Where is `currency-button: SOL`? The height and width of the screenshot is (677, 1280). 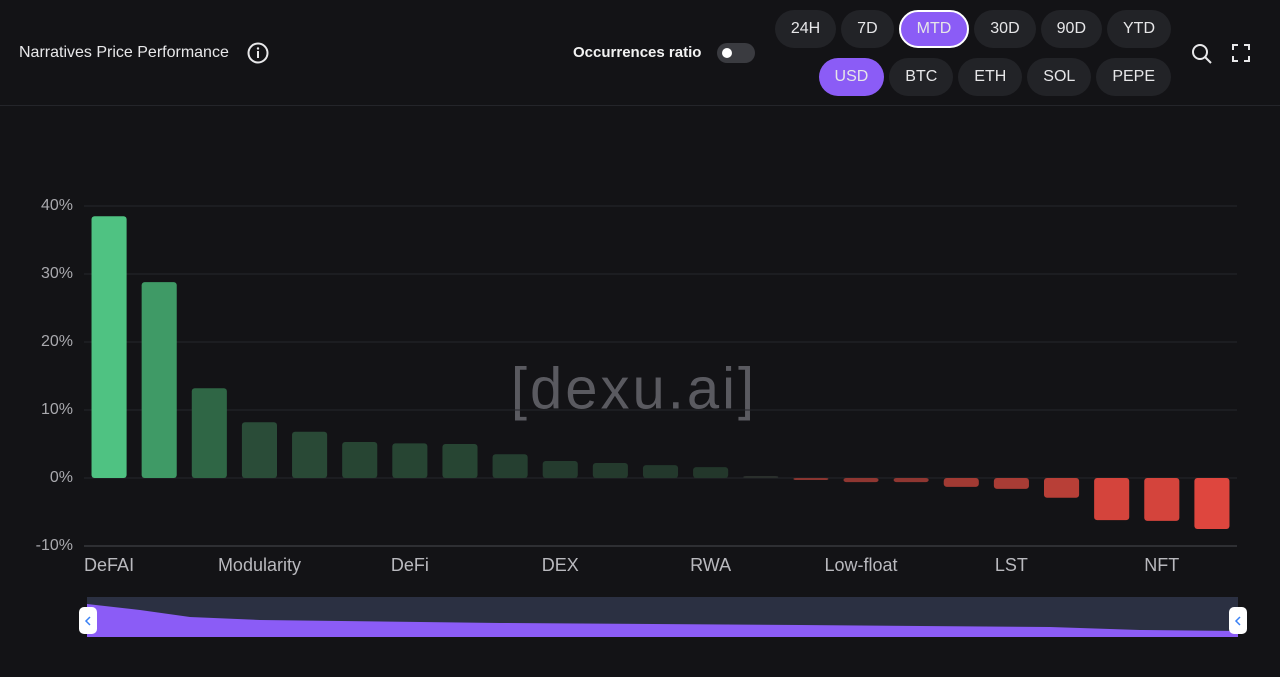 currency-button: SOL is located at coordinates (1059, 77).